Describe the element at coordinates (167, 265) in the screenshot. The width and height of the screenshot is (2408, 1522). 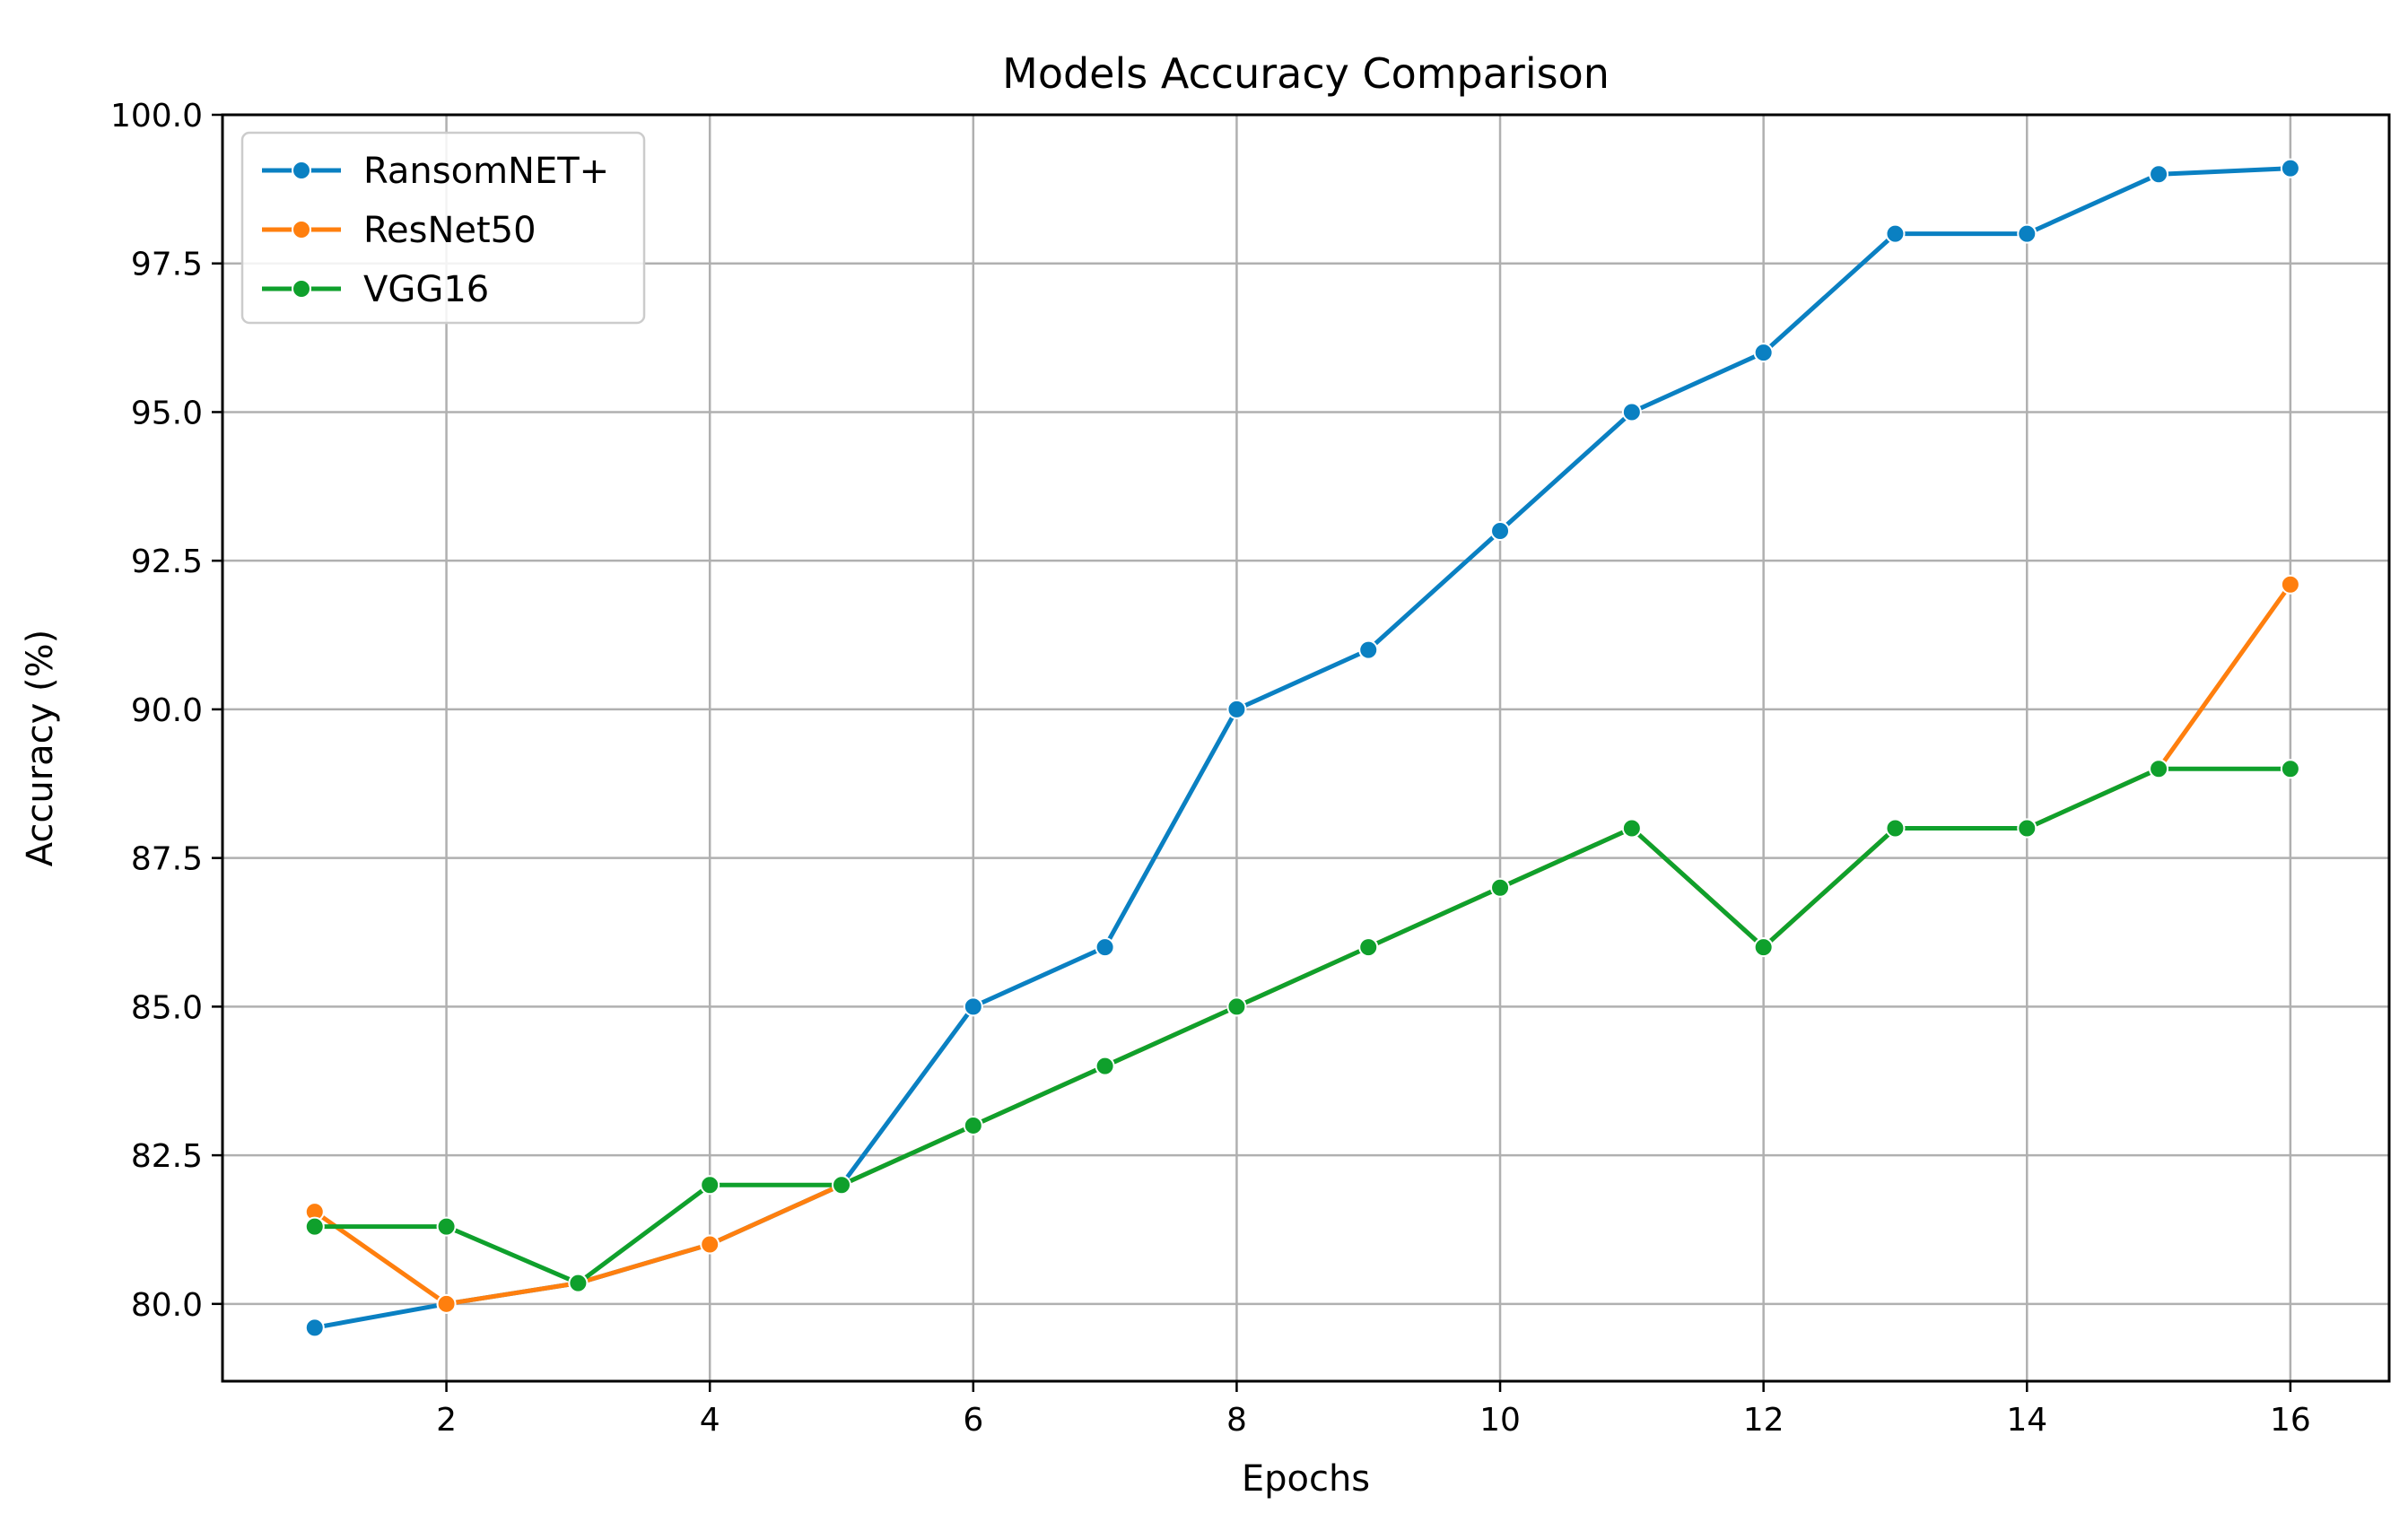
I see `y-tick-label: 97.5` at that location.